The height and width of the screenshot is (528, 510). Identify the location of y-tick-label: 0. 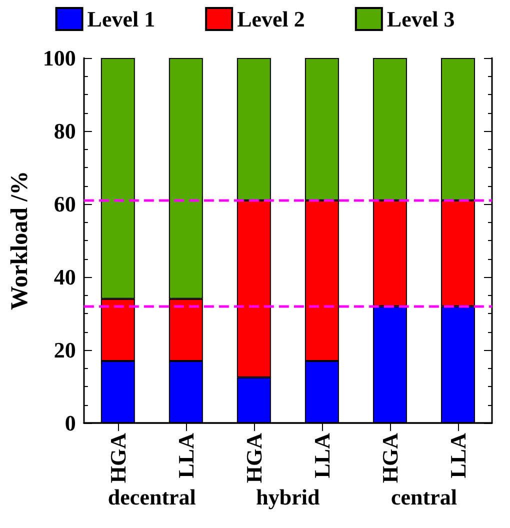
(70, 423).